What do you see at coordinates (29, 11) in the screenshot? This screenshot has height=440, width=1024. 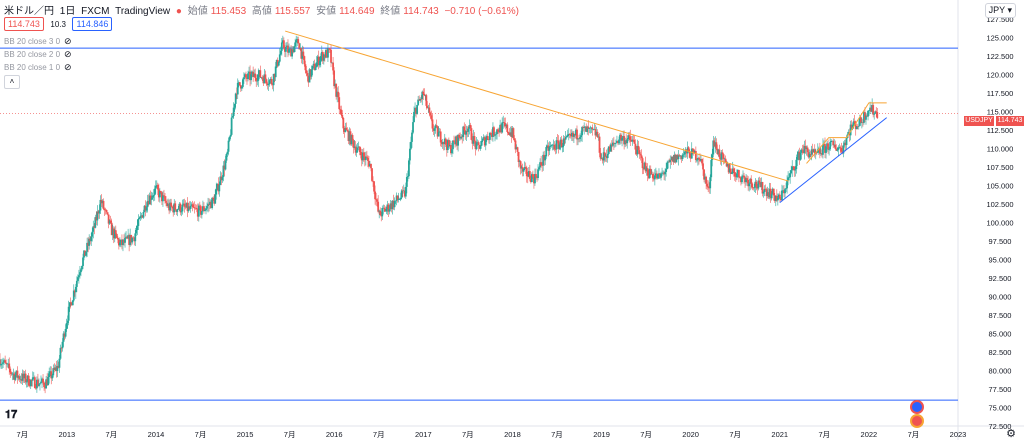 I see `symbol-name: 米ドル／円` at bounding box center [29, 11].